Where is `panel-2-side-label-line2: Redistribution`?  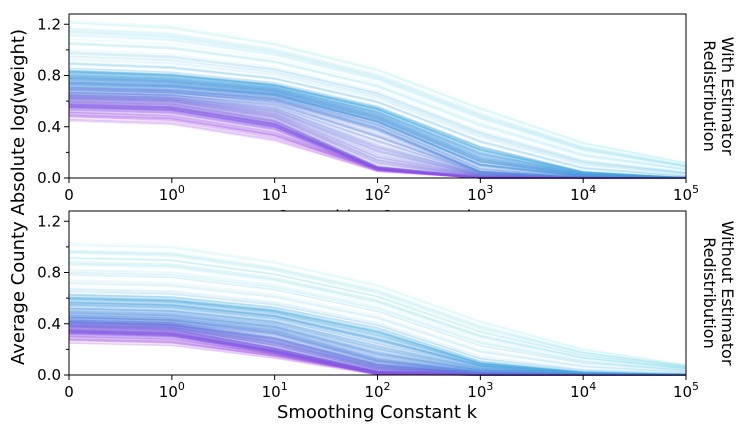 panel-2-side-label-line2: Redistribution is located at coordinates (709, 292).